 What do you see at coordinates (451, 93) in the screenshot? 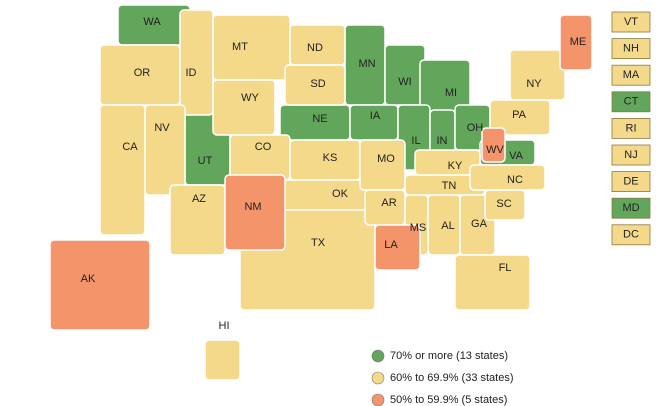
I see `state-label: MI` at bounding box center [451, 93].